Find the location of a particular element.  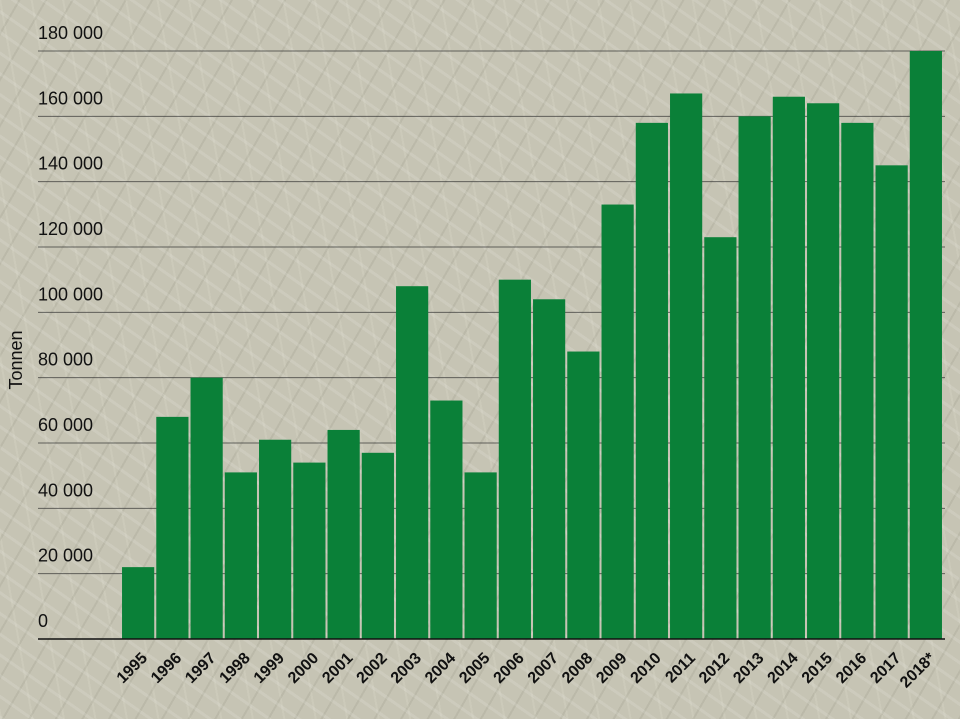

x-tick-label: 2002 is located at coordinates (372, 668).